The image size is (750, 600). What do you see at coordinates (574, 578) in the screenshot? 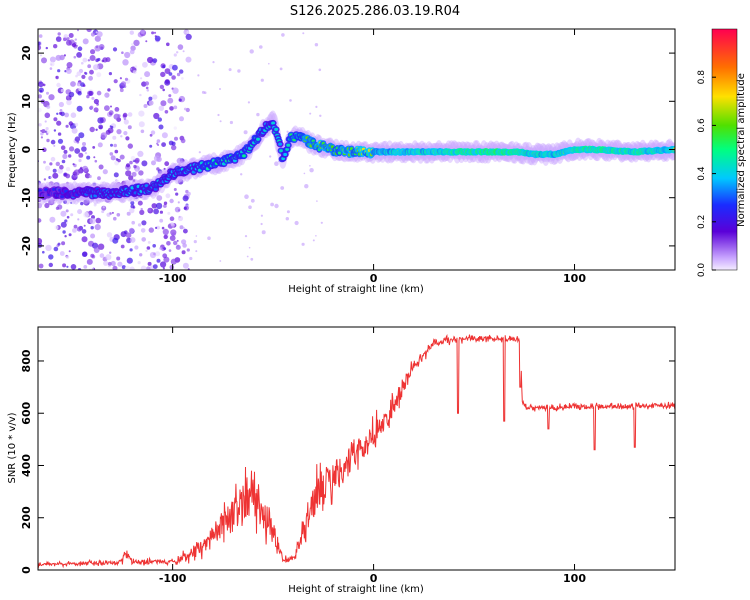
I see `x-tick-label: 100` at bounding box center [574, 578].